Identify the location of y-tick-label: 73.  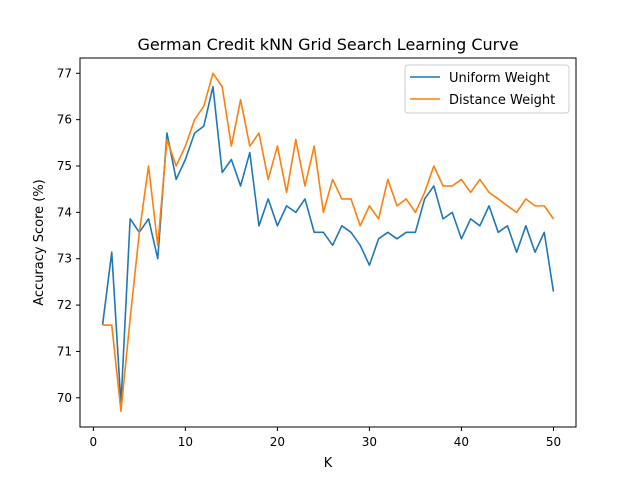
(64, 259).